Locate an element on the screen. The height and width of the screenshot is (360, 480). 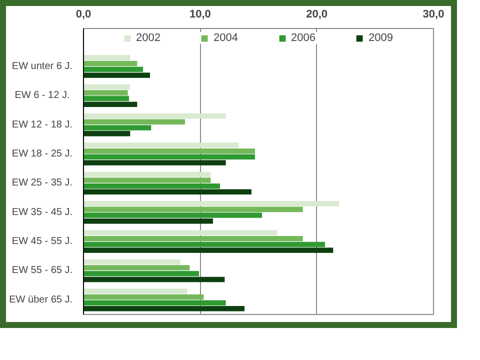
legend-label: 2002 is located at coordinates (148, 38).